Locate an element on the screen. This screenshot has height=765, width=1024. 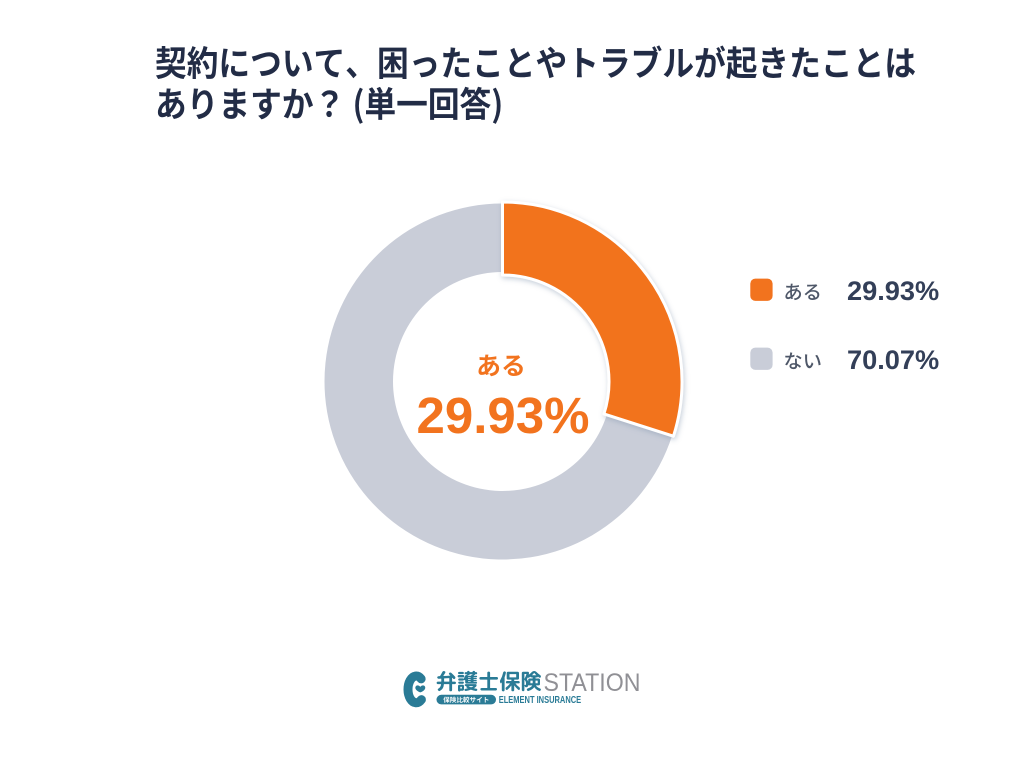
svg-text: 70.07% is located at coordinates (893, 359).